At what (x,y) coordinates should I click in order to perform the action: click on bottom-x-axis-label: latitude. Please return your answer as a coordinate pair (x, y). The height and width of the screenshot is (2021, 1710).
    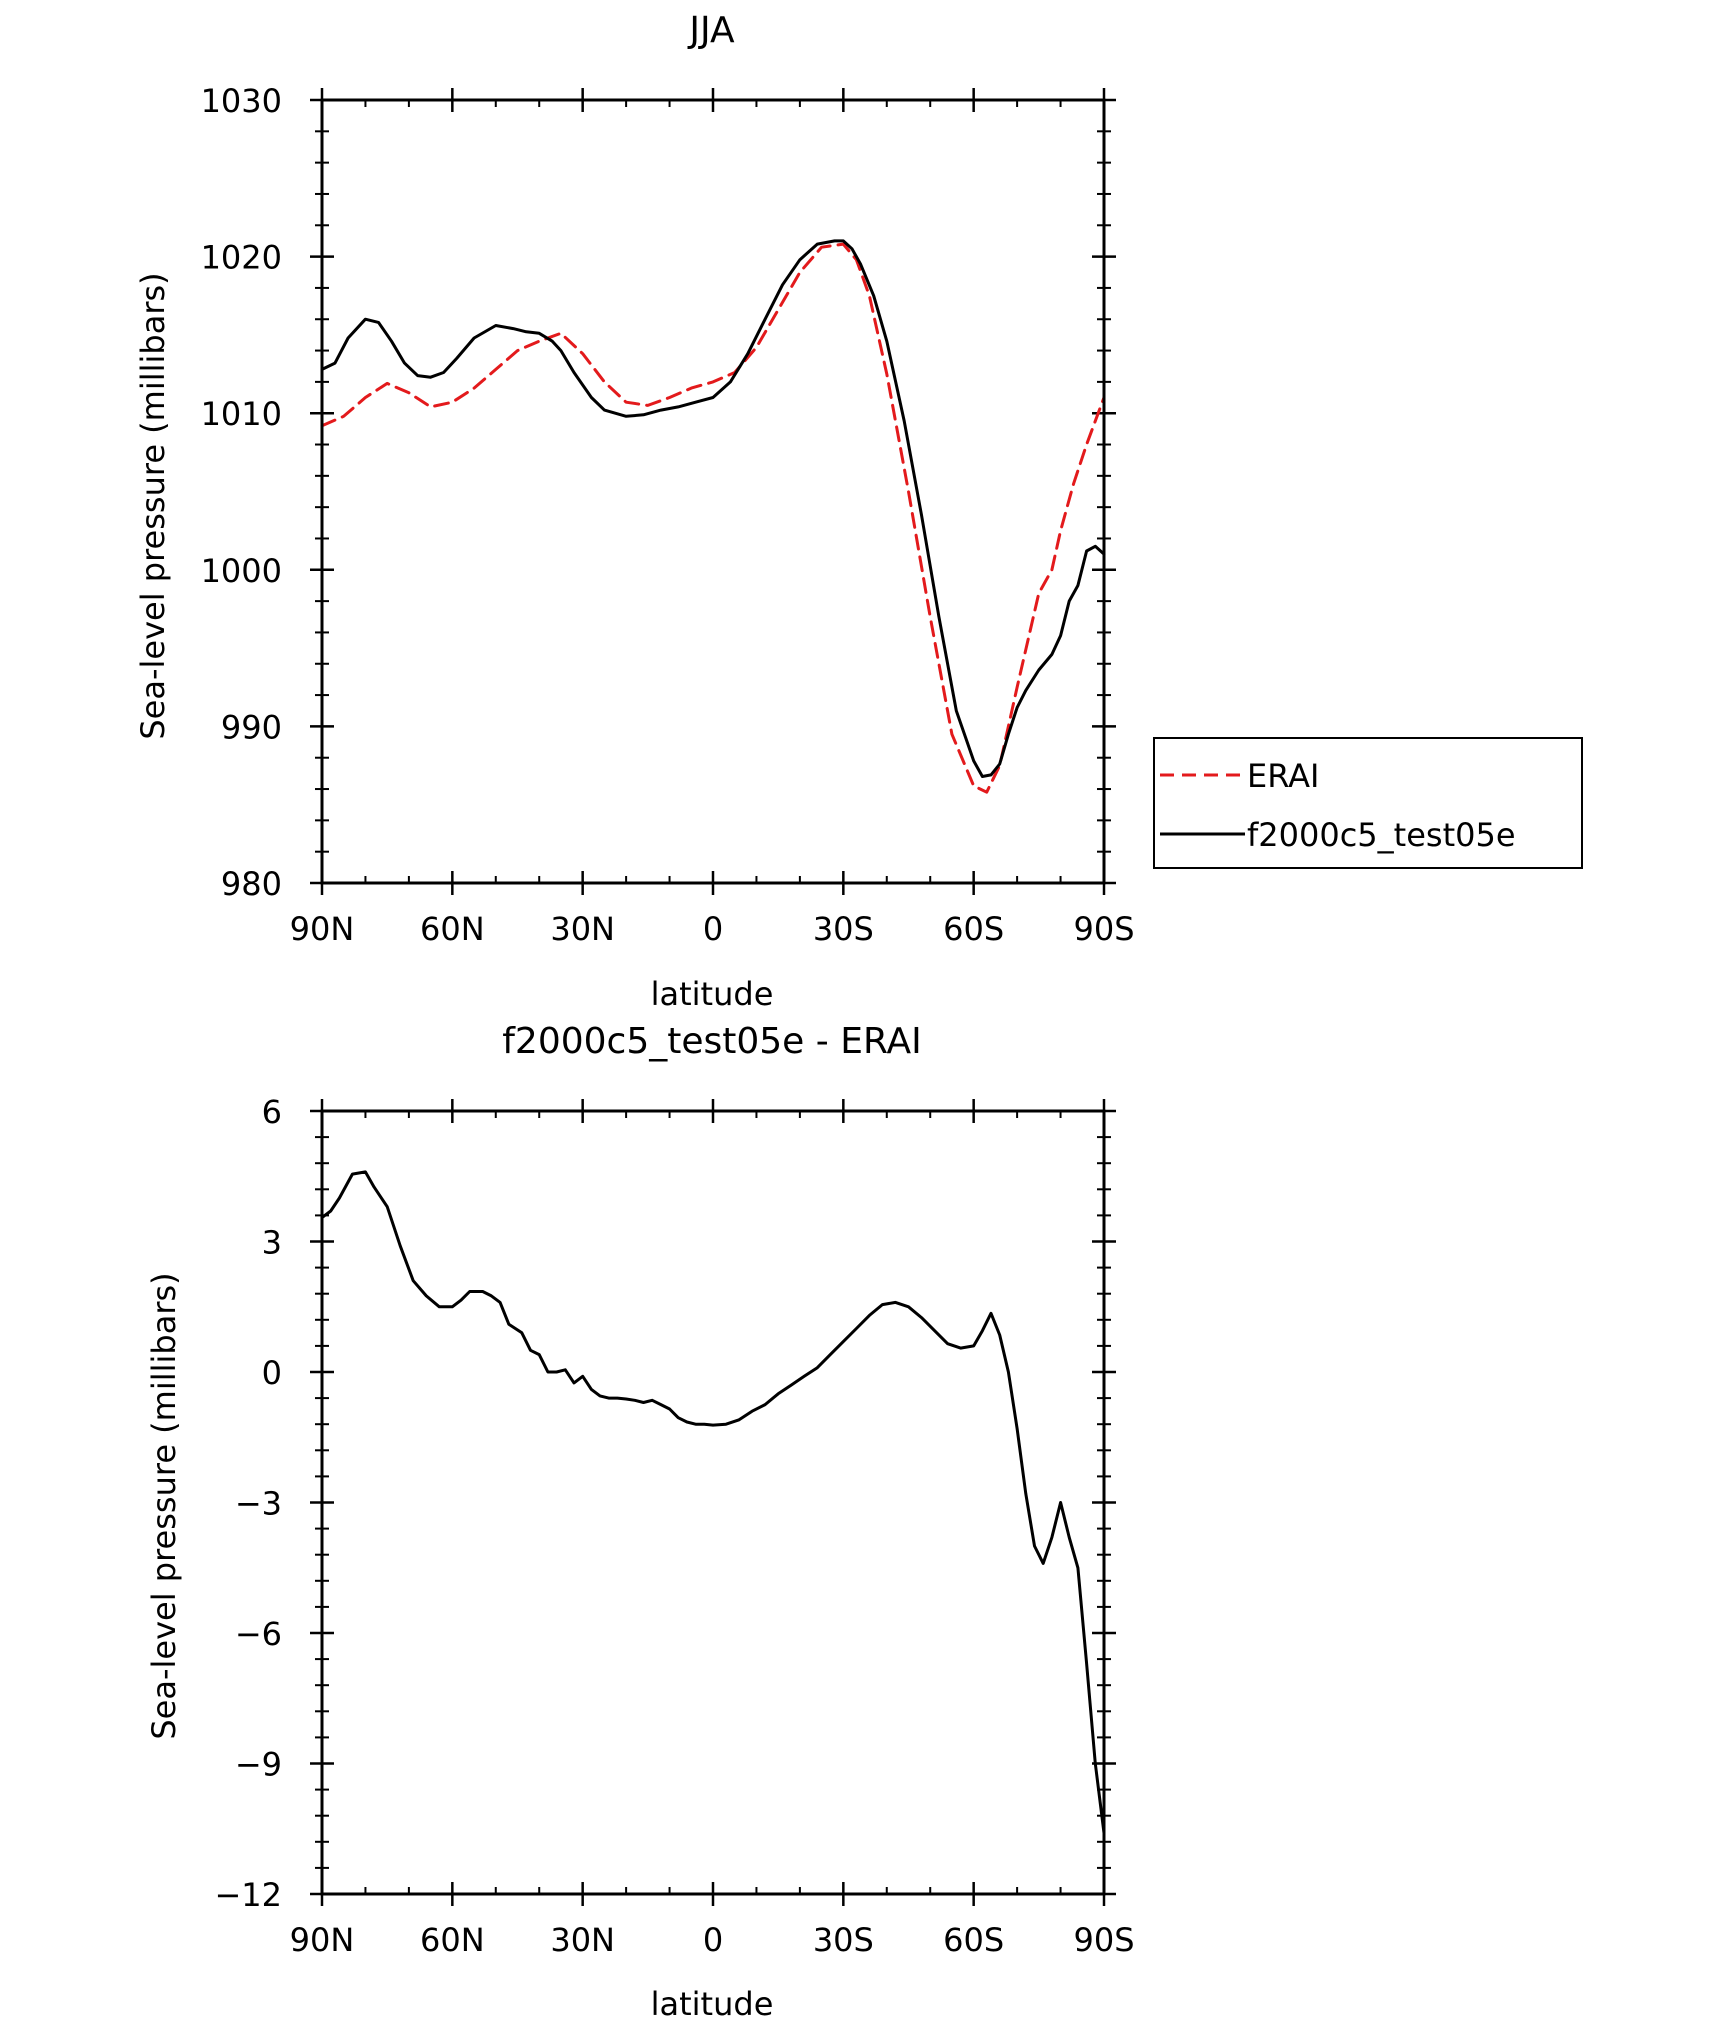
    Looking at the image, I should click on (712, 2003).